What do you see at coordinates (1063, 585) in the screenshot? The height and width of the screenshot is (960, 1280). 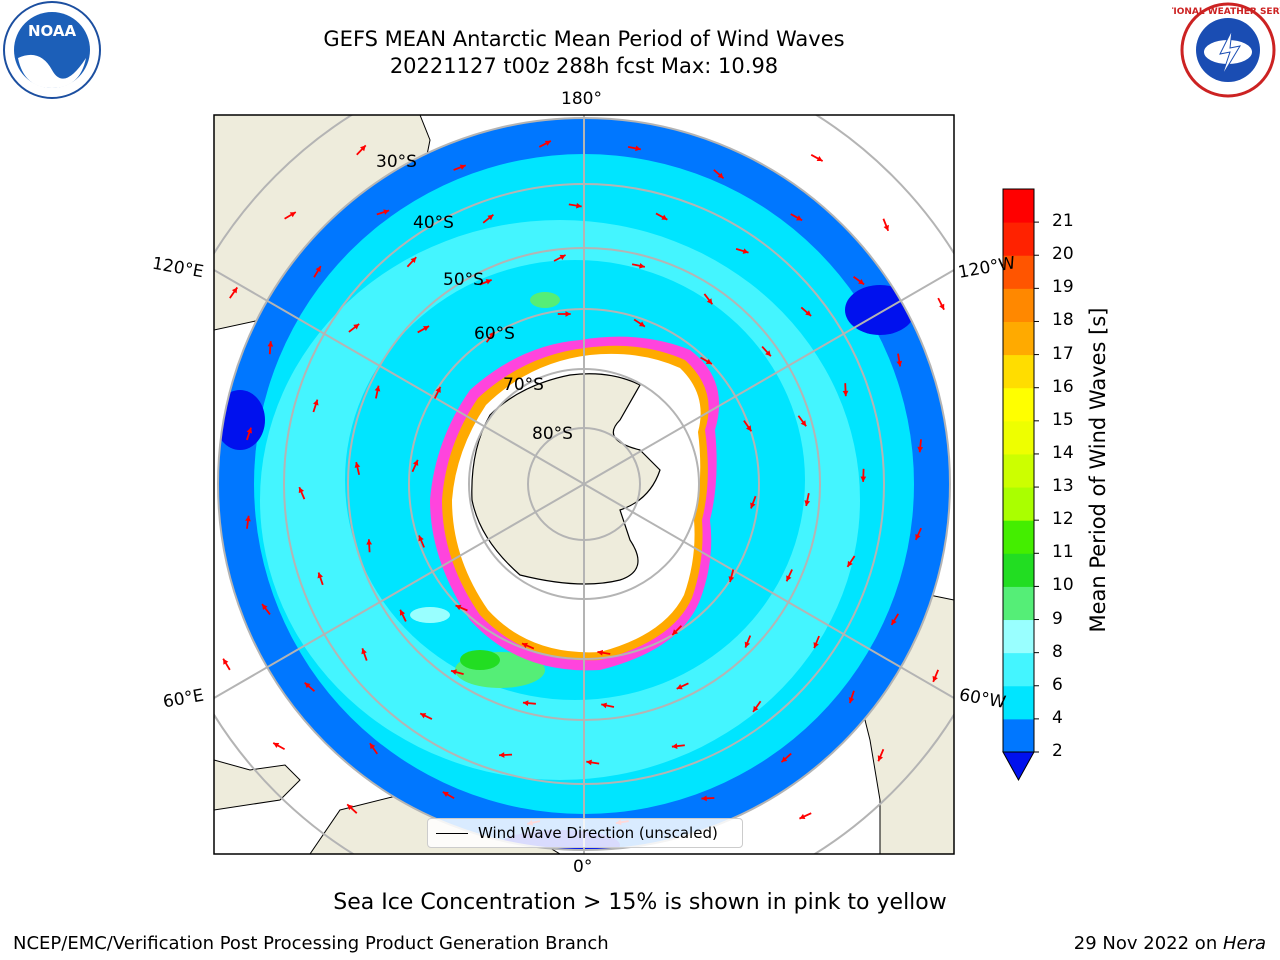 I see `colorbar-tick-label: 10` at bounding box center [1063, 585].